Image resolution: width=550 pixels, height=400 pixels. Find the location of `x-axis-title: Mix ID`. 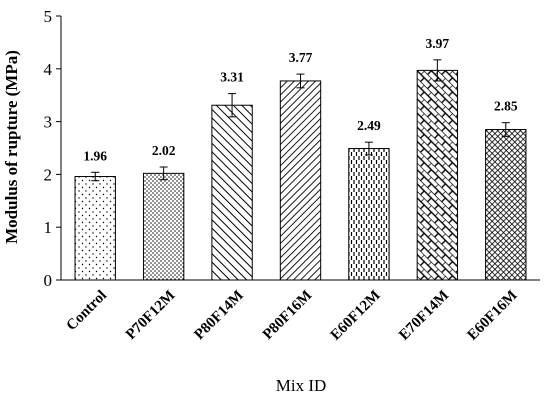

x-axis-title: Mix ID is located at coordinates (301, 385).